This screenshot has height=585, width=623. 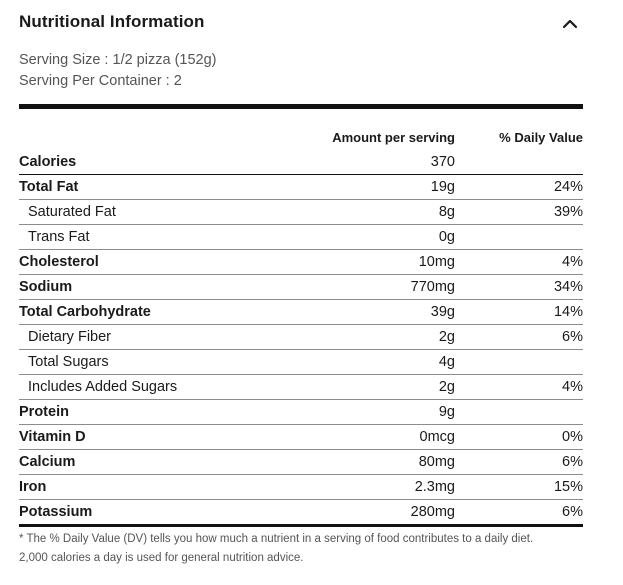 I want to click on nutrient-amount: 770mg, so click(x=432, y=287).